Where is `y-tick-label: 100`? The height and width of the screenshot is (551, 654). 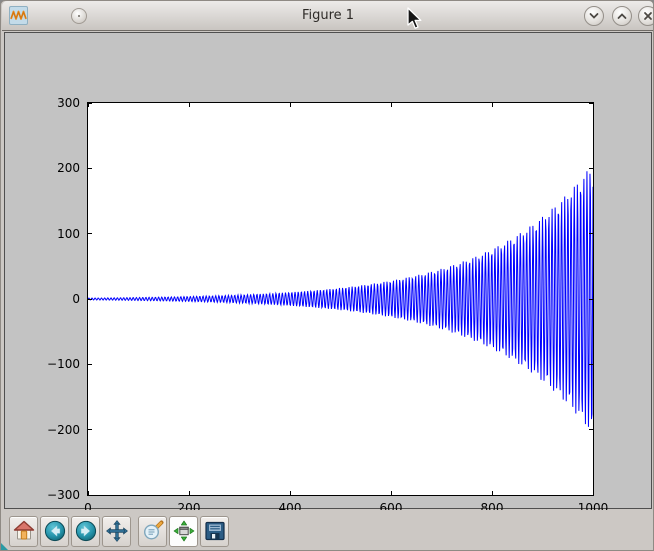 y-tick-label: 100 is located at coordinates (68, 233).